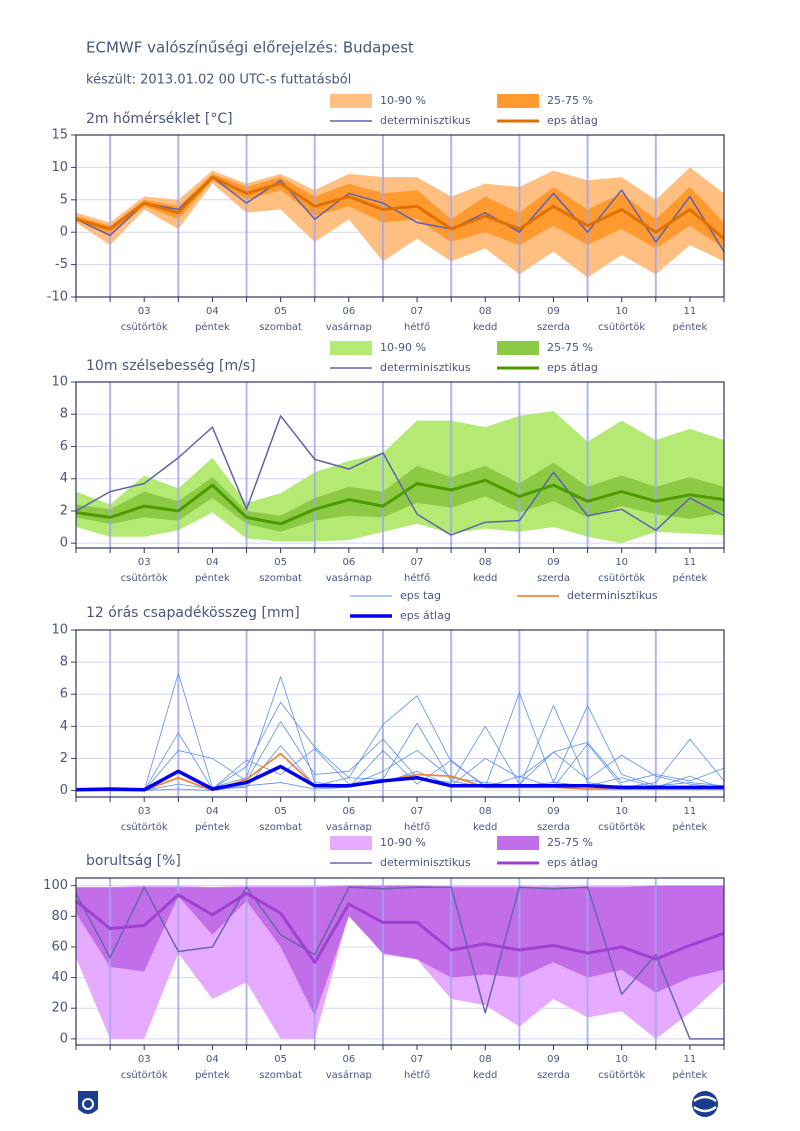 The width and height of the screenshot is (800, 1131). I want to click on omsz-logo, so click(88, 1102).